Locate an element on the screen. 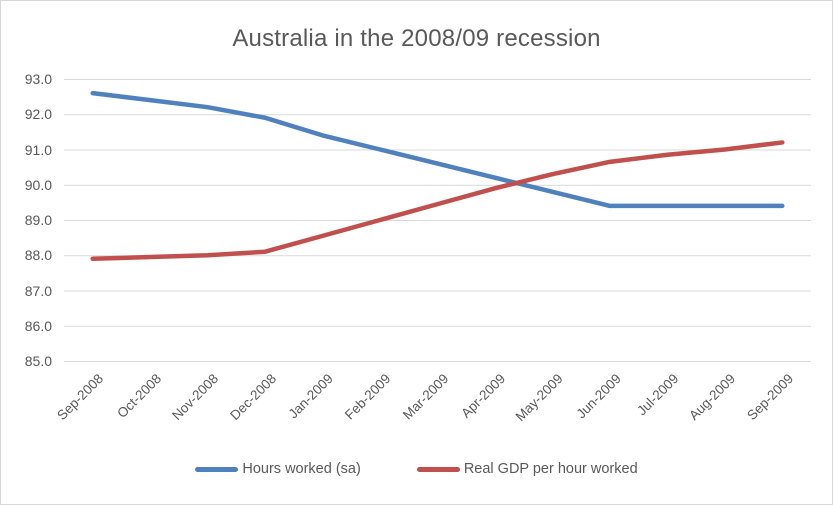 This screenshot has height=505, width=833. y-tick-label: 89.0 is located at coordinates (38, 220).